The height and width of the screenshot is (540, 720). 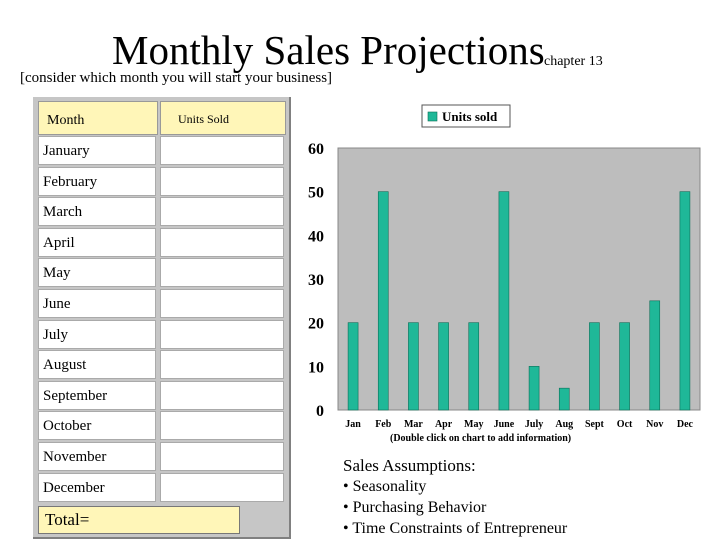 I want to click on assumption-text: Purchasing Behavior, so click(x=419, y=507).